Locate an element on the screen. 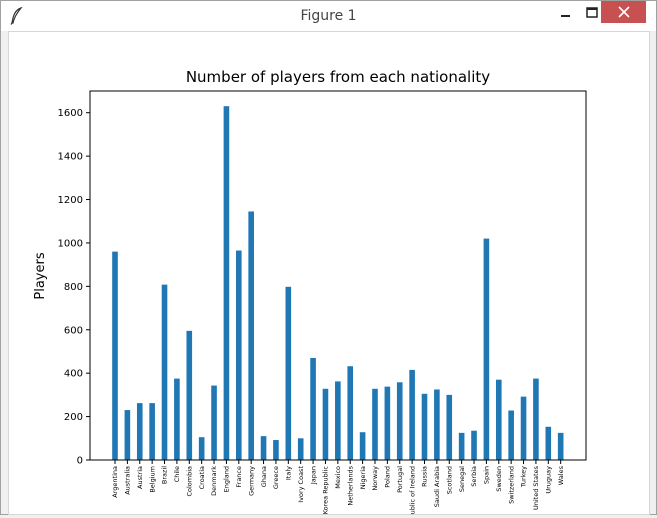 The height and width of the screenshot is (518, 657). window-title: Figure 1 is located at coordinates (328, 16).